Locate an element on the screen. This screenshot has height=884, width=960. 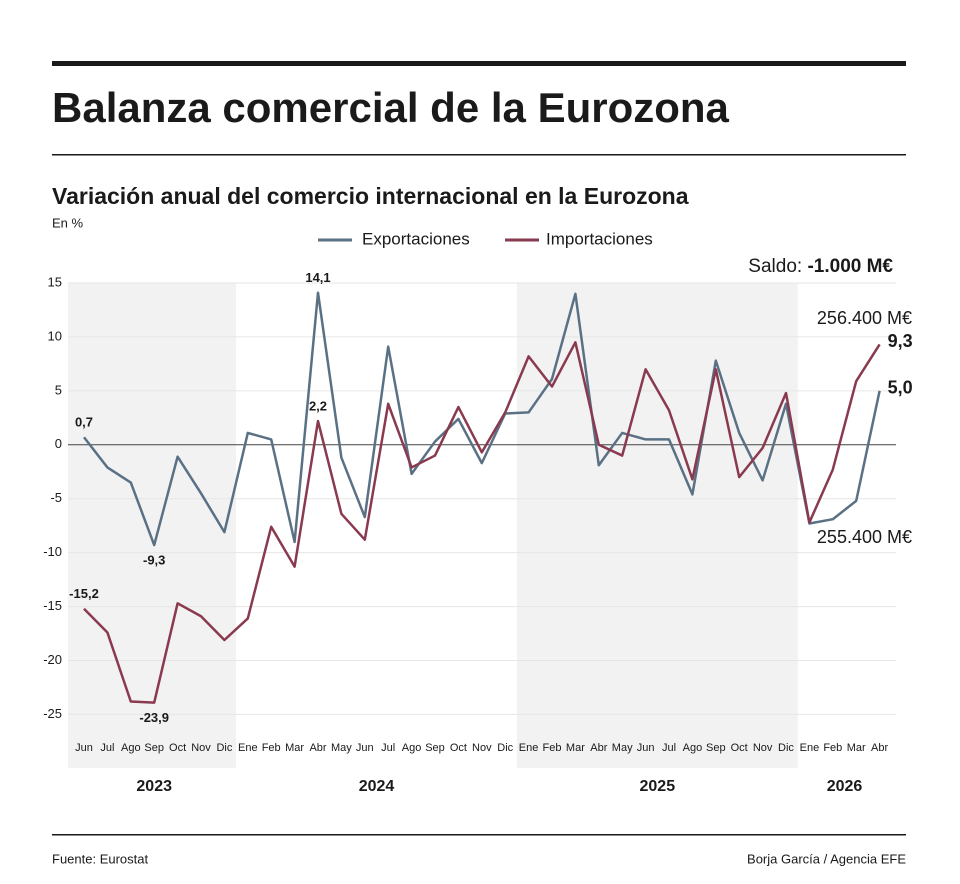
y-tick-label: -10 is located at coordinates (52, 551).